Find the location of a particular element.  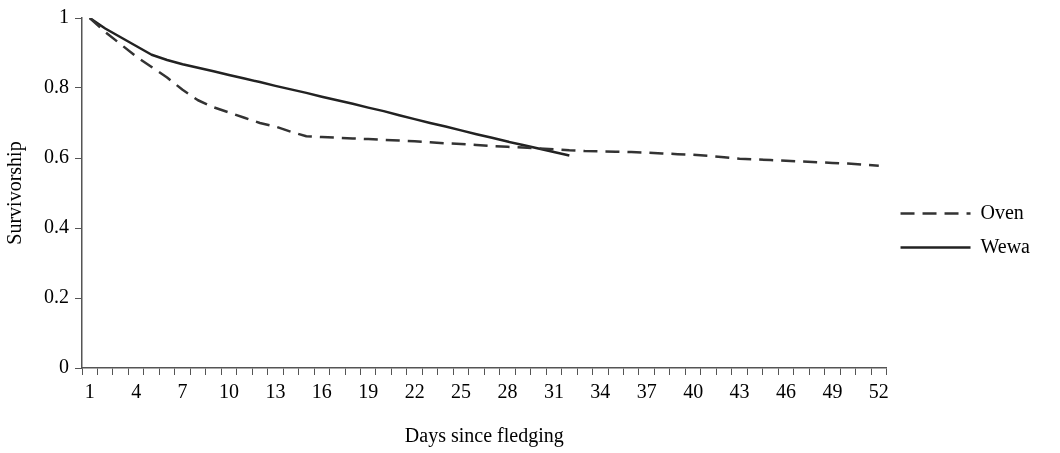

x-tick-label: 10 is located at coordinates (228, 391).